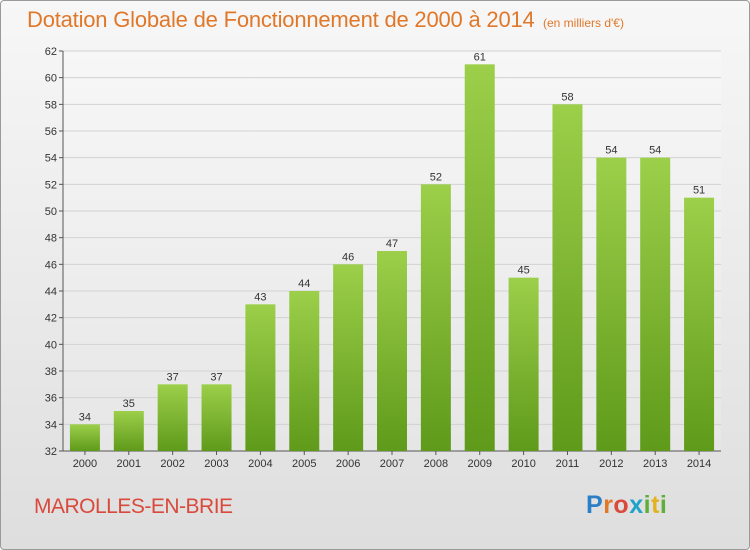 The width and height of the screenshot is (750, 550). Describe the element at coordinates (51, 159) in the screenshot. I see `y-tick-label: 54` at that location.